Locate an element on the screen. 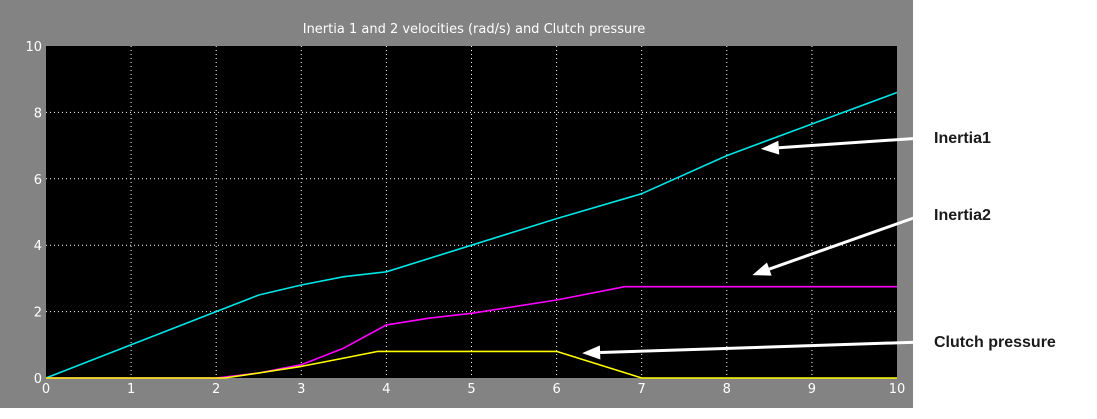 This screenshot has height=419, width=1097. x-tick-label: 0 is located at coordinates (46, 389).